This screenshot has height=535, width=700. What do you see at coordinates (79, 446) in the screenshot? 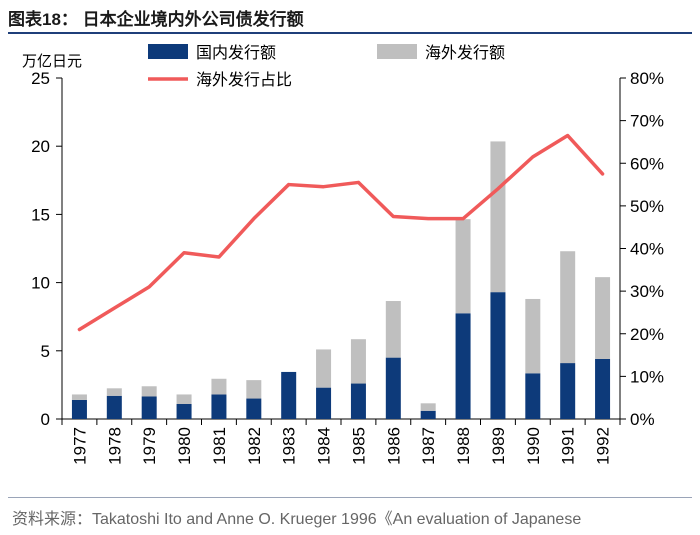
I see `x-tick-label: 1977` at bounding box center [79, 446].